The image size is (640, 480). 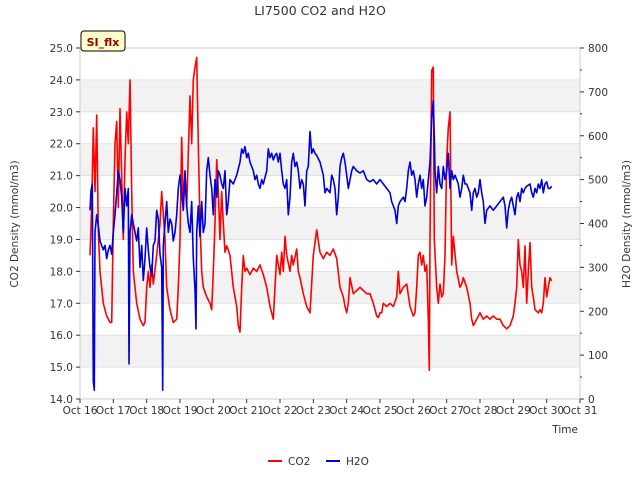 What do you see at coordinates (299, 462) in the screenshot?
I see `legend-label-co2: CO2` at bounding box center [299, 462].